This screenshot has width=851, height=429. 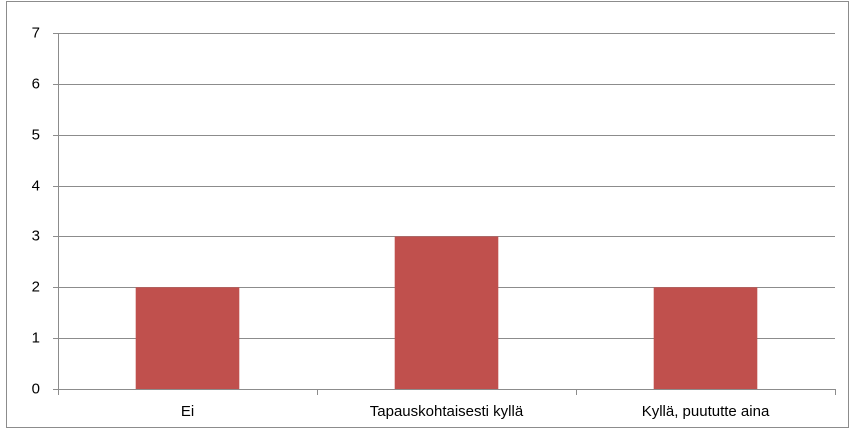 I want to click on y-tick-label: 6, so click(x=36, y=83).